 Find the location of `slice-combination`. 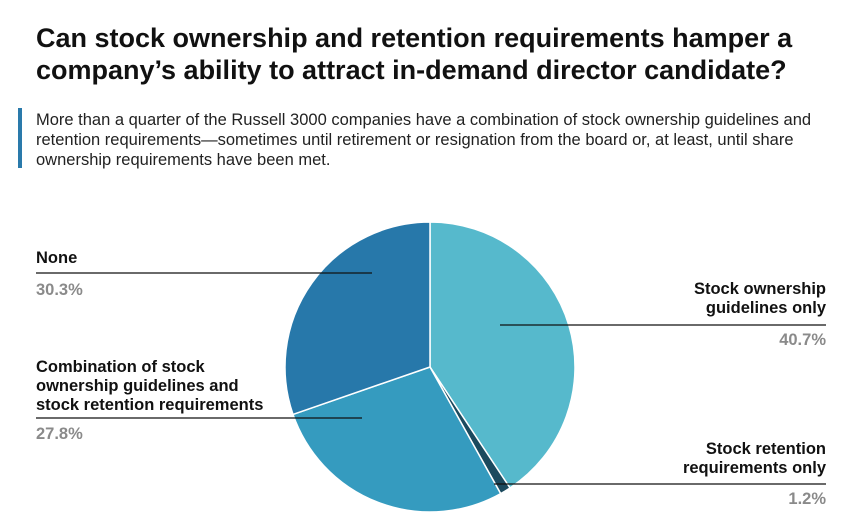

slice-combination is located at coordinates (397, 439).